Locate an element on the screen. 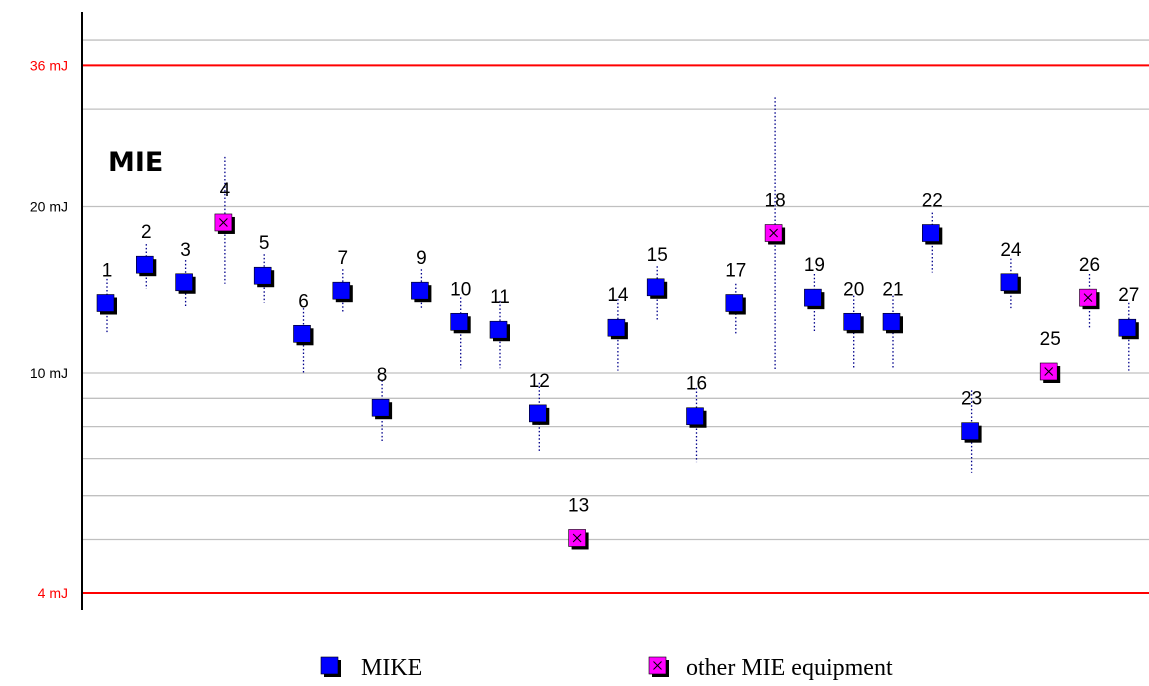  point-label-7: 7 is located at coordinates (343, 258).